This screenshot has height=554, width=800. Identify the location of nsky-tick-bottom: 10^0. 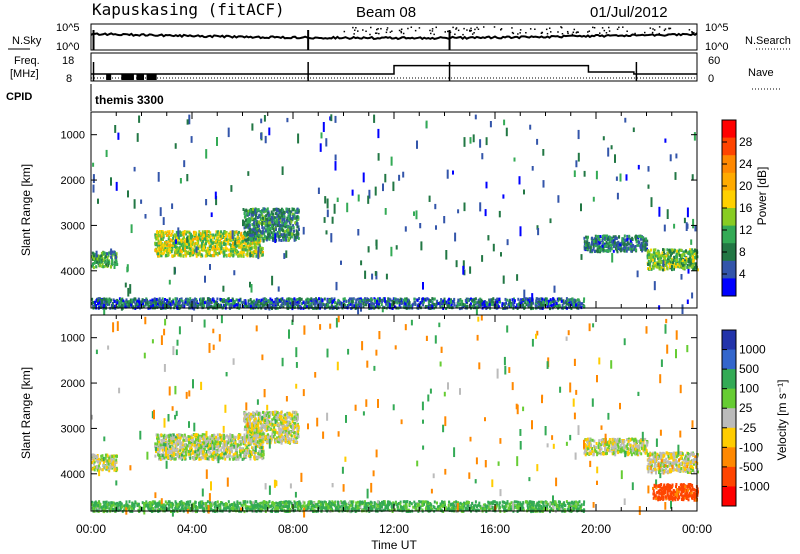
(68, 47).